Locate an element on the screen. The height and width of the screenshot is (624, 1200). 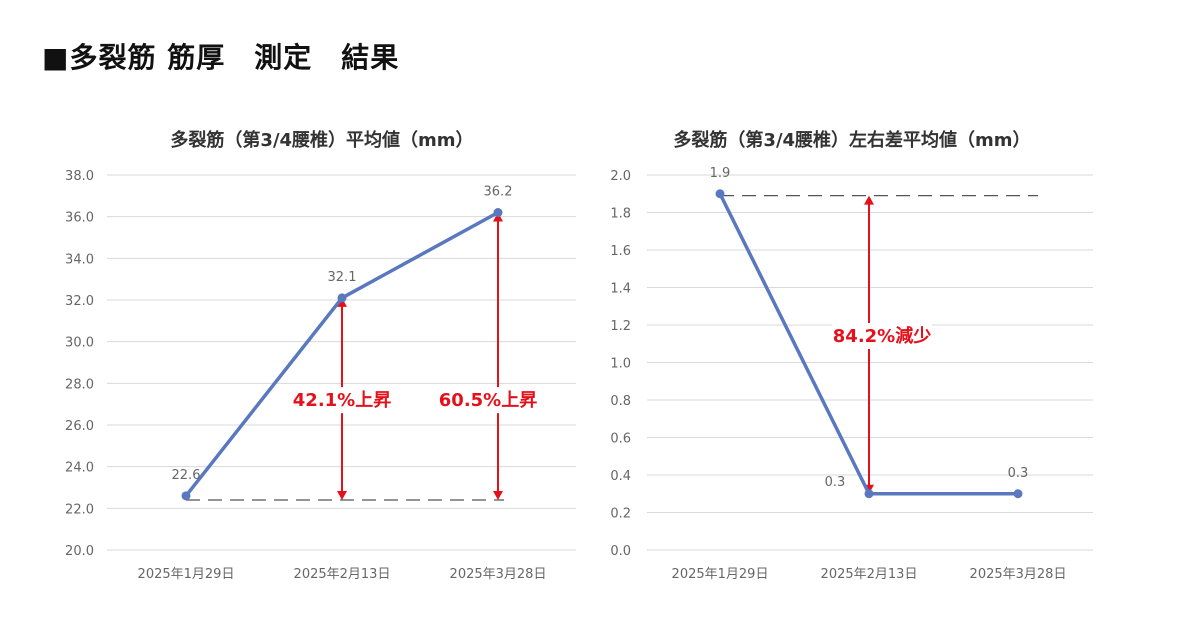
page-title: ■多裂筋 筋厚 測定 結果 is located at coordinates (221, 57).